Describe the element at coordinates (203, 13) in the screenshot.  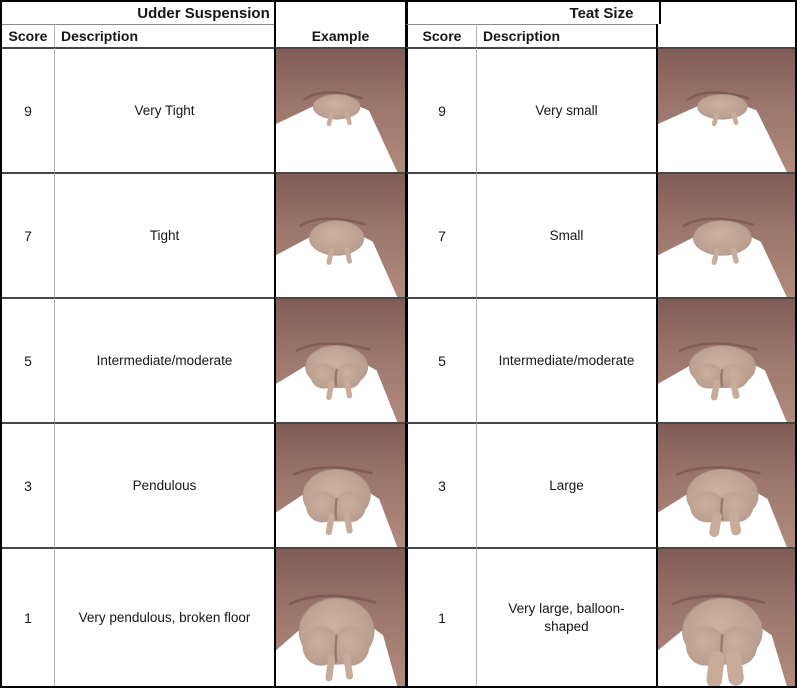
I see `section-title: Udder Suspension` at that location.